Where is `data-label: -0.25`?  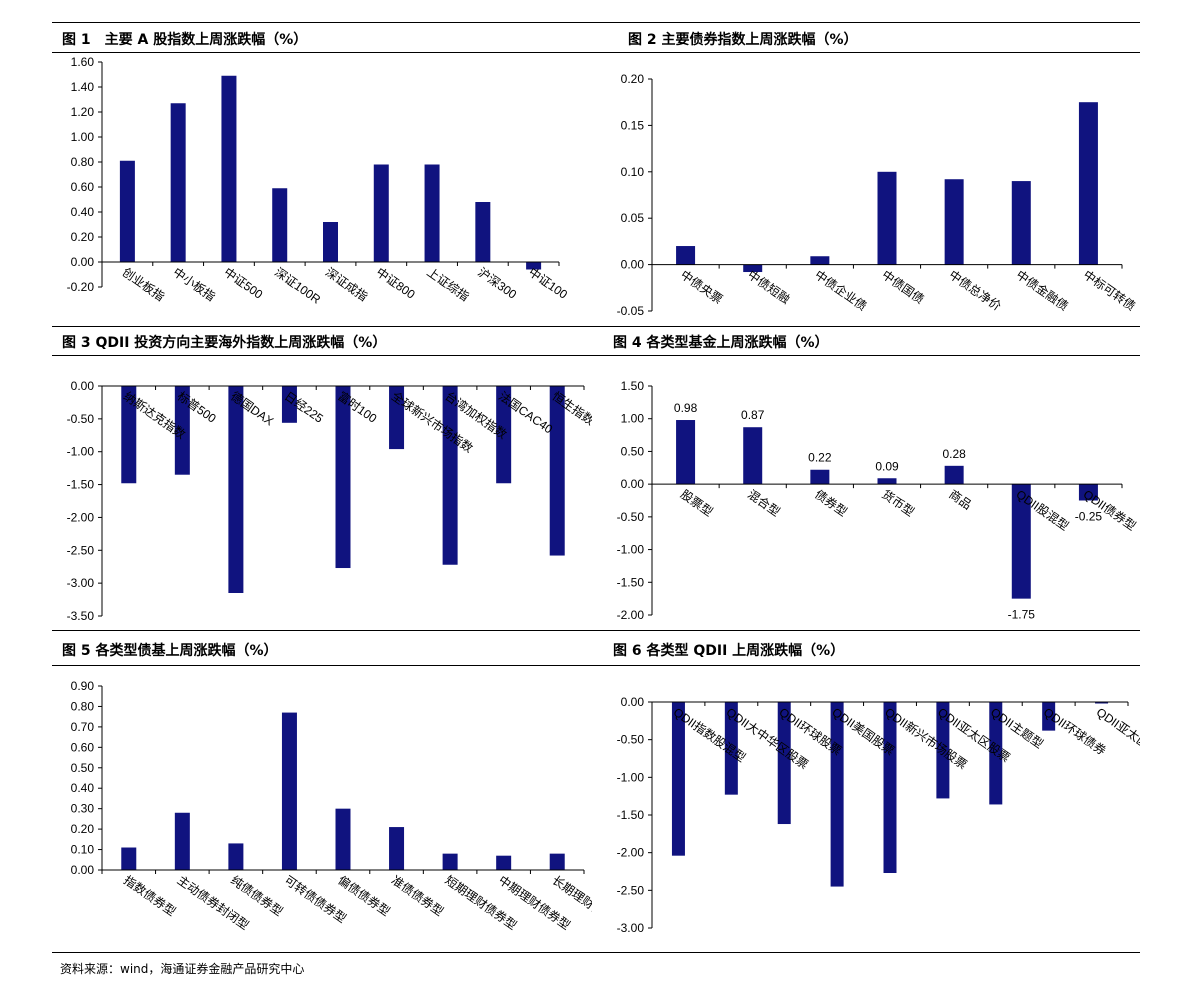 data-label: -0.25 is located at coordinates (1089, 517).